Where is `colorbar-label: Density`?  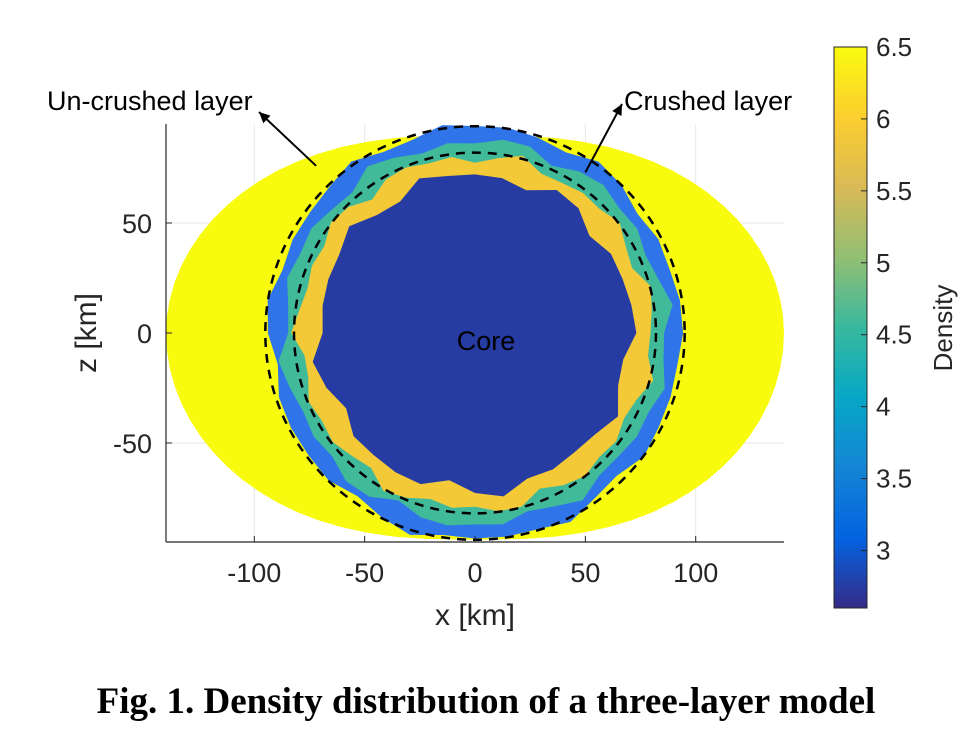
colorbar-label: Density is located at coordinates (943, 328).